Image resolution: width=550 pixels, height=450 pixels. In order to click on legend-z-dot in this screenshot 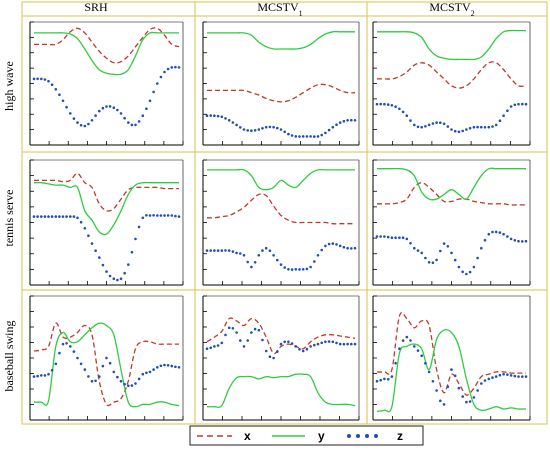, I will do `click(376, 436)`.